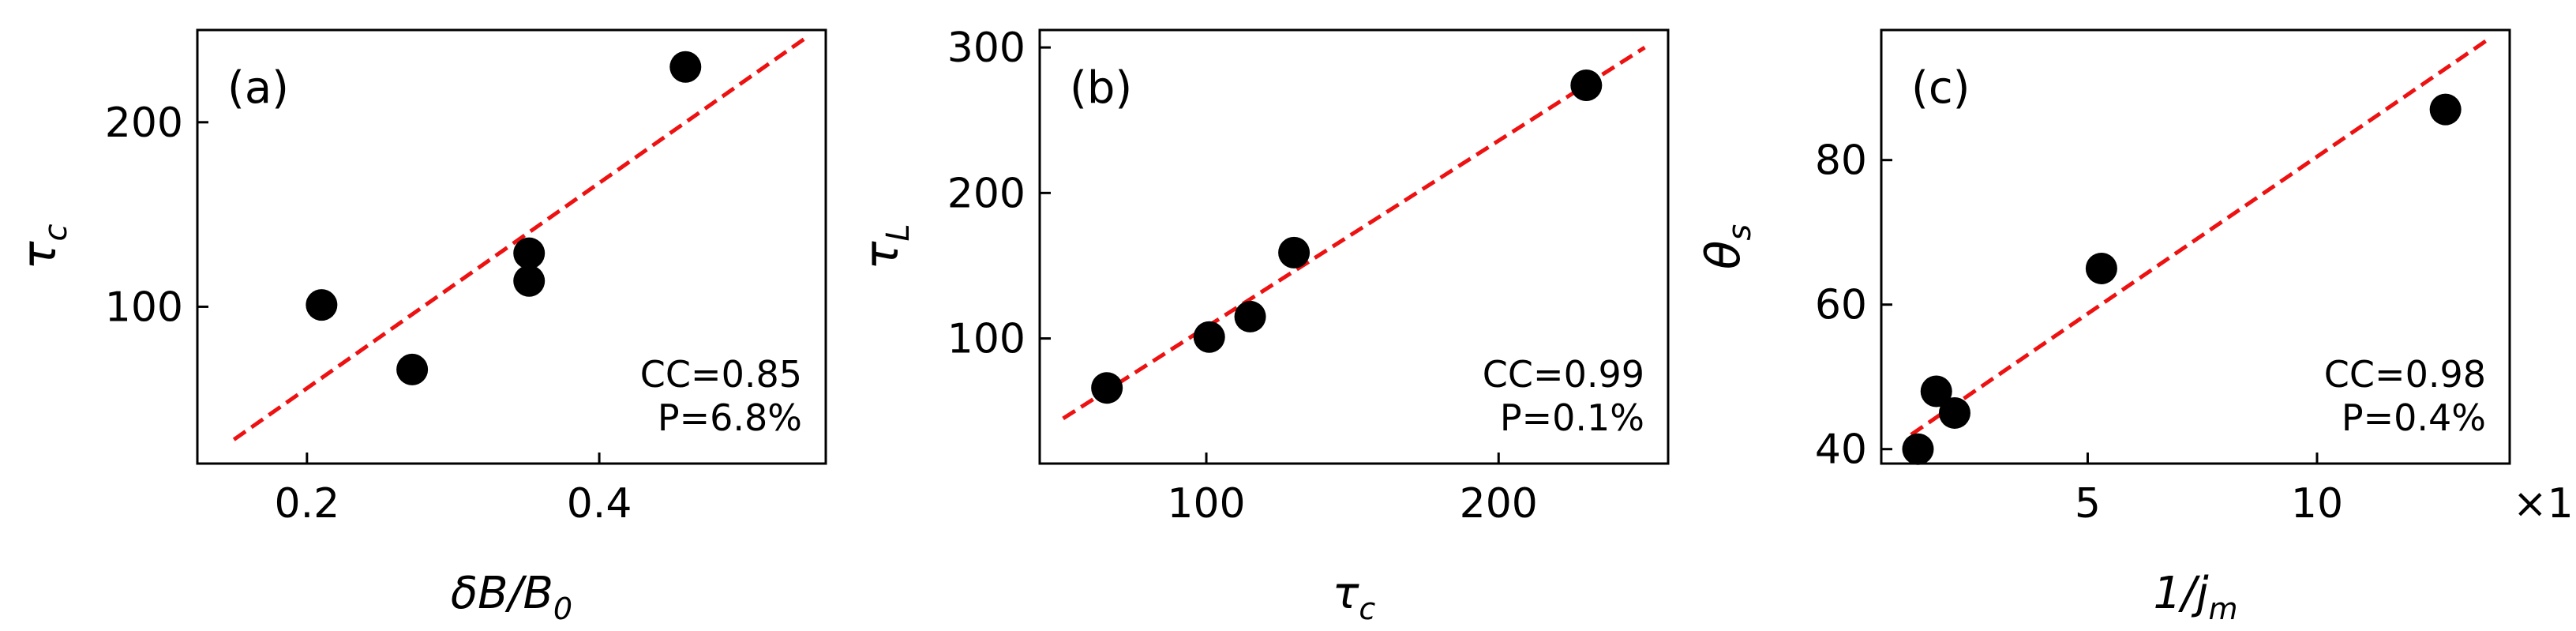 This screenshot has width=2576, height=631. Describe the element at coordinates (1841, 161) in the screenshot. I see `y-tick-label: 80` at that location.